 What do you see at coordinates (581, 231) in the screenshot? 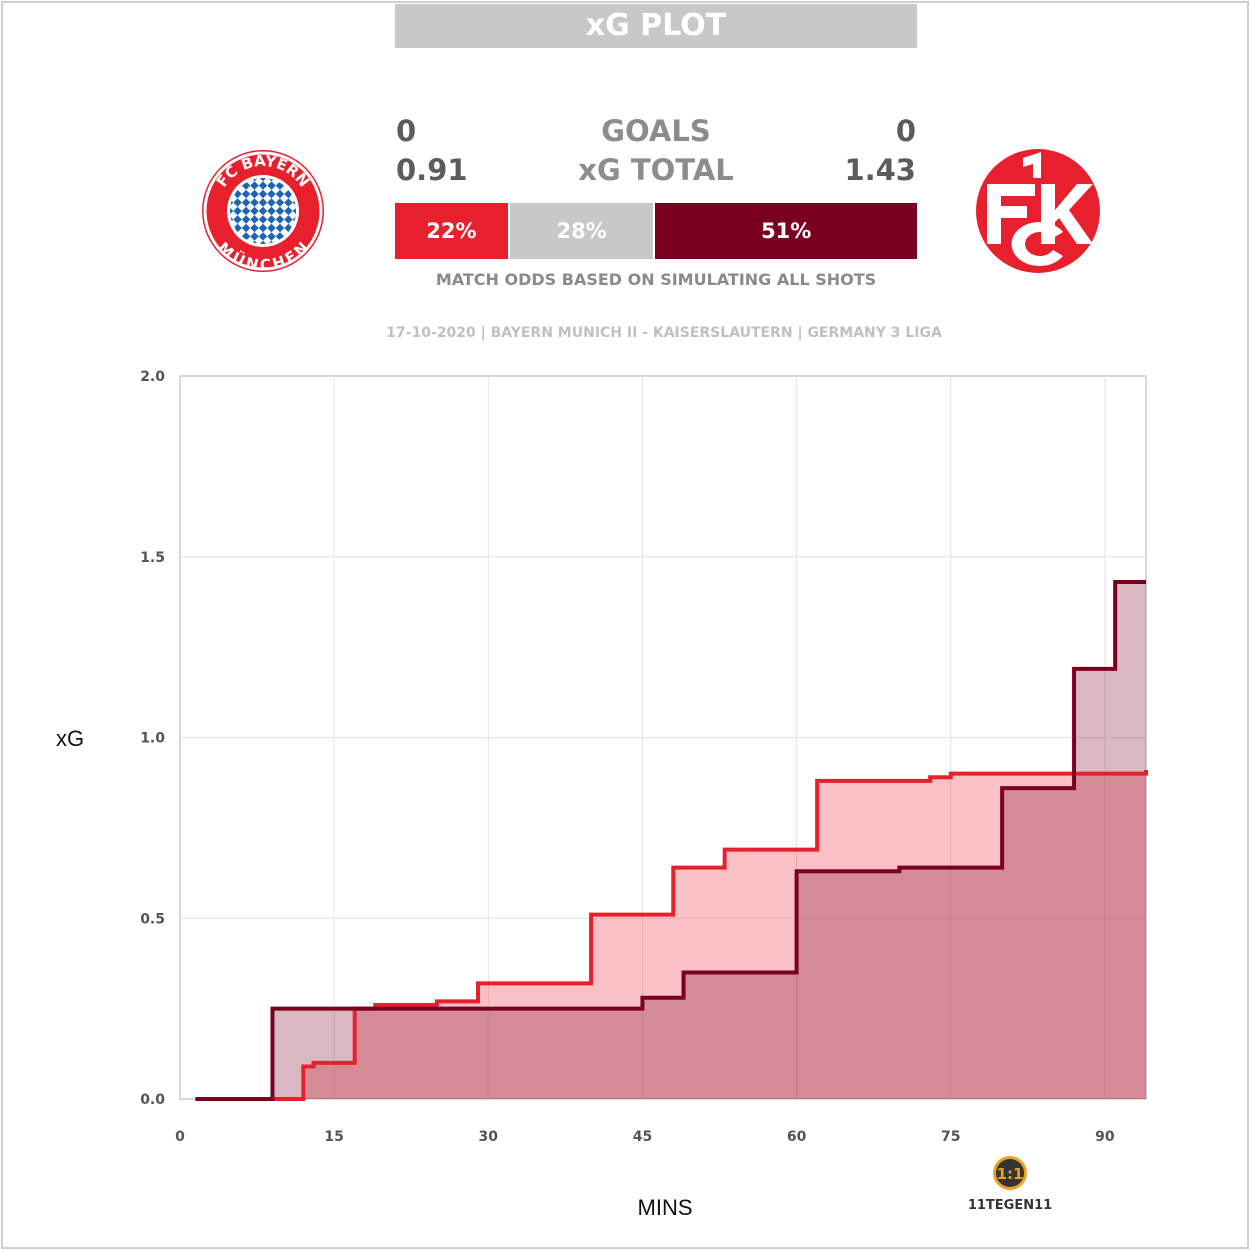
I see `draw-odds: 28%` at bounding box center [581, 231].